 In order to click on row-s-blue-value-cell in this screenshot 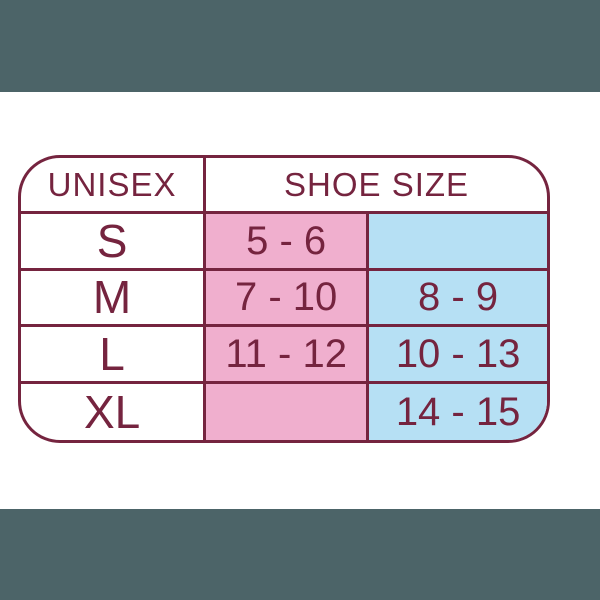, I will do `click(458, 242)`.